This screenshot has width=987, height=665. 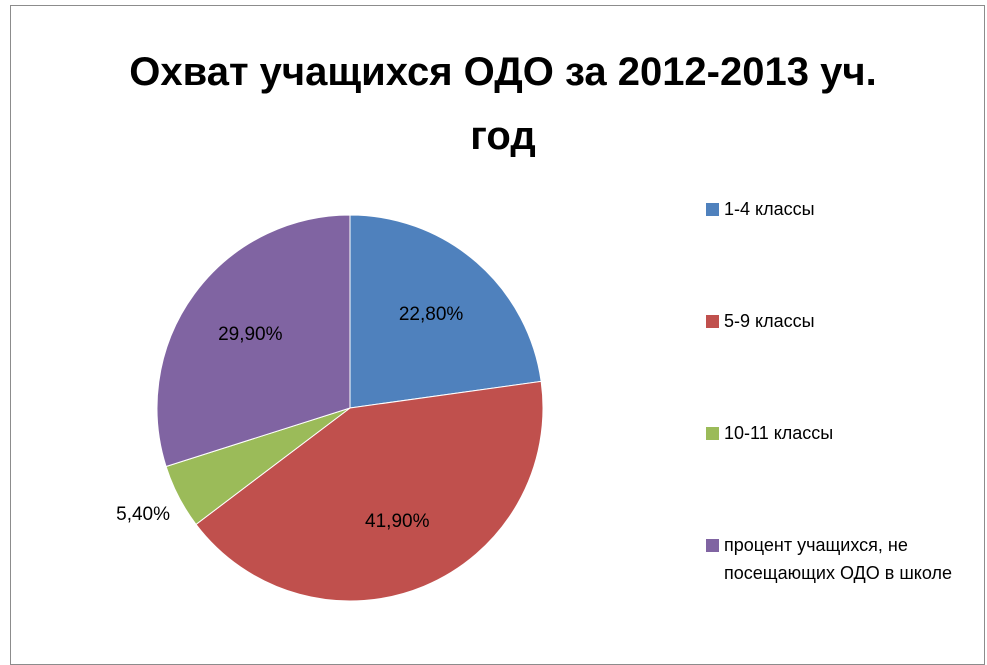 What do you see at coordinates (769, 209) in the screenshot?
I see `legend-label: 1-4 классы` at bounding box center [769, 209].